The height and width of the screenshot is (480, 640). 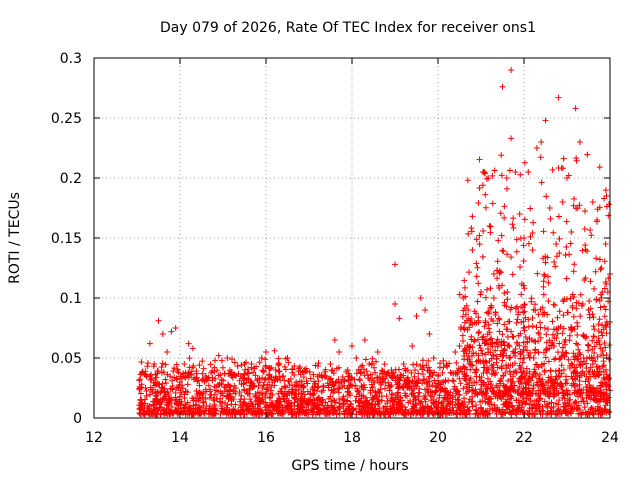 What do you see at coordinates (524, 438) in the screenshot?
I see `x-tick-label: 22` at bounding box center [524, 438].